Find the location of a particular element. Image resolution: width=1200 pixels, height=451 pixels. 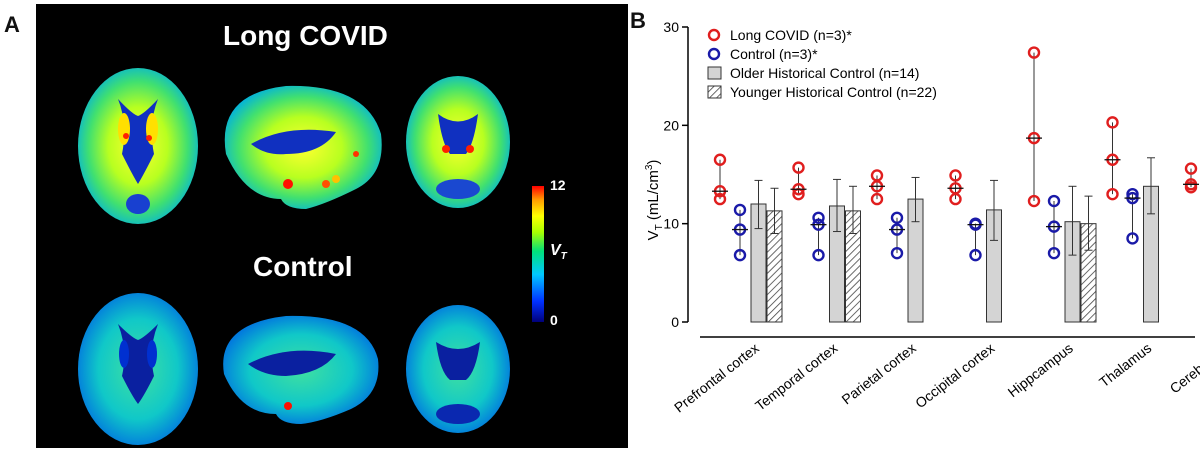

y-axis-title: VT (mL/cm3) is located at coordinates (654, 200).